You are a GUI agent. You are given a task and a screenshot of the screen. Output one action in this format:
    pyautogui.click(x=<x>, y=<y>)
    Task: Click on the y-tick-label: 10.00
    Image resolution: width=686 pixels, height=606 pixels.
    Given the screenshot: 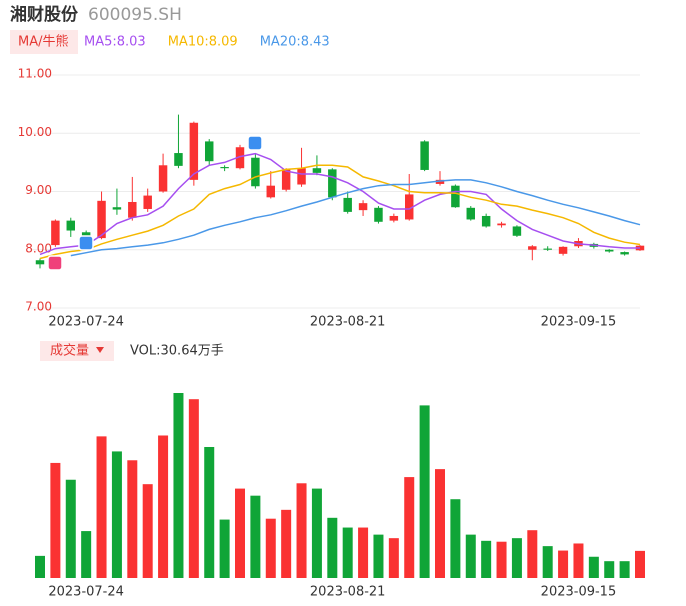 What is the action you would take?
    pyautogui.click(x=35, y=132)
    